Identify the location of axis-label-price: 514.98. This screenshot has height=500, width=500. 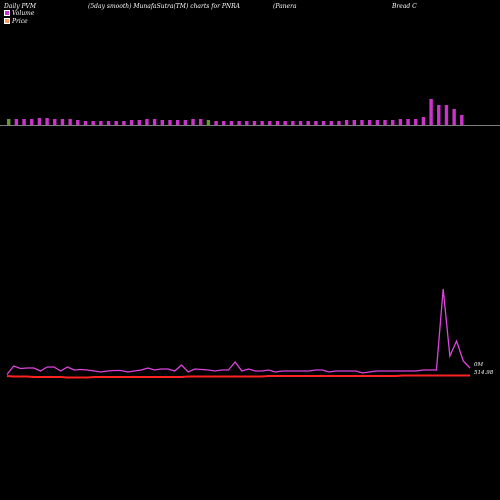
(484, 373).